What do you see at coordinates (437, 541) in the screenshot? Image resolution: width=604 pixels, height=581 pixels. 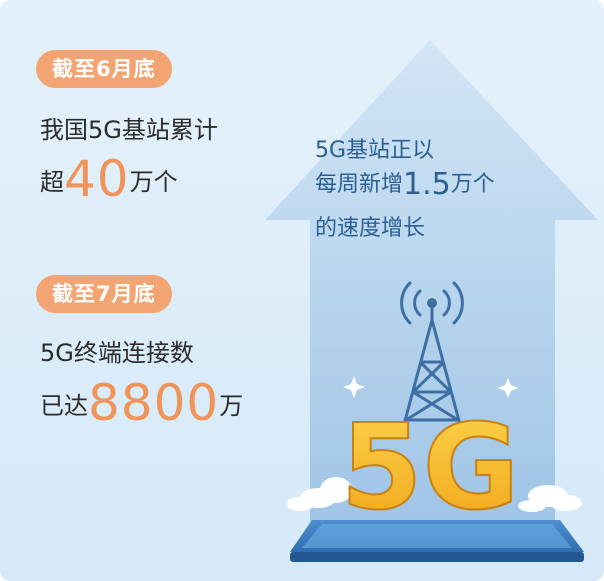 I see `phone-icon` at bounding box center [437, 541].